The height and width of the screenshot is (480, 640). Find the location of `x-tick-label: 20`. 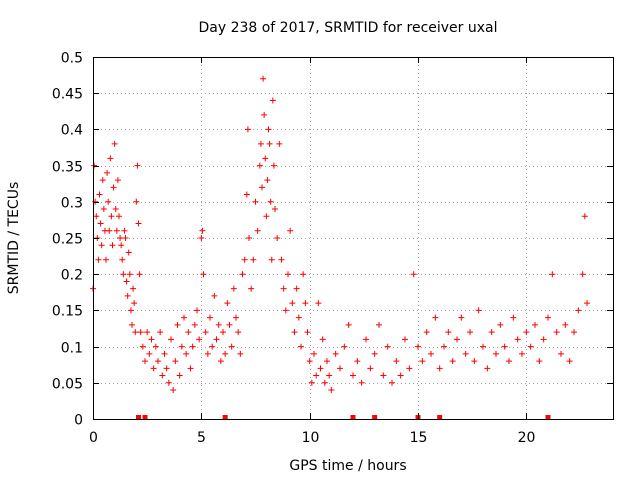

x-tick-label: 20 is located at coordinates (527, 438).